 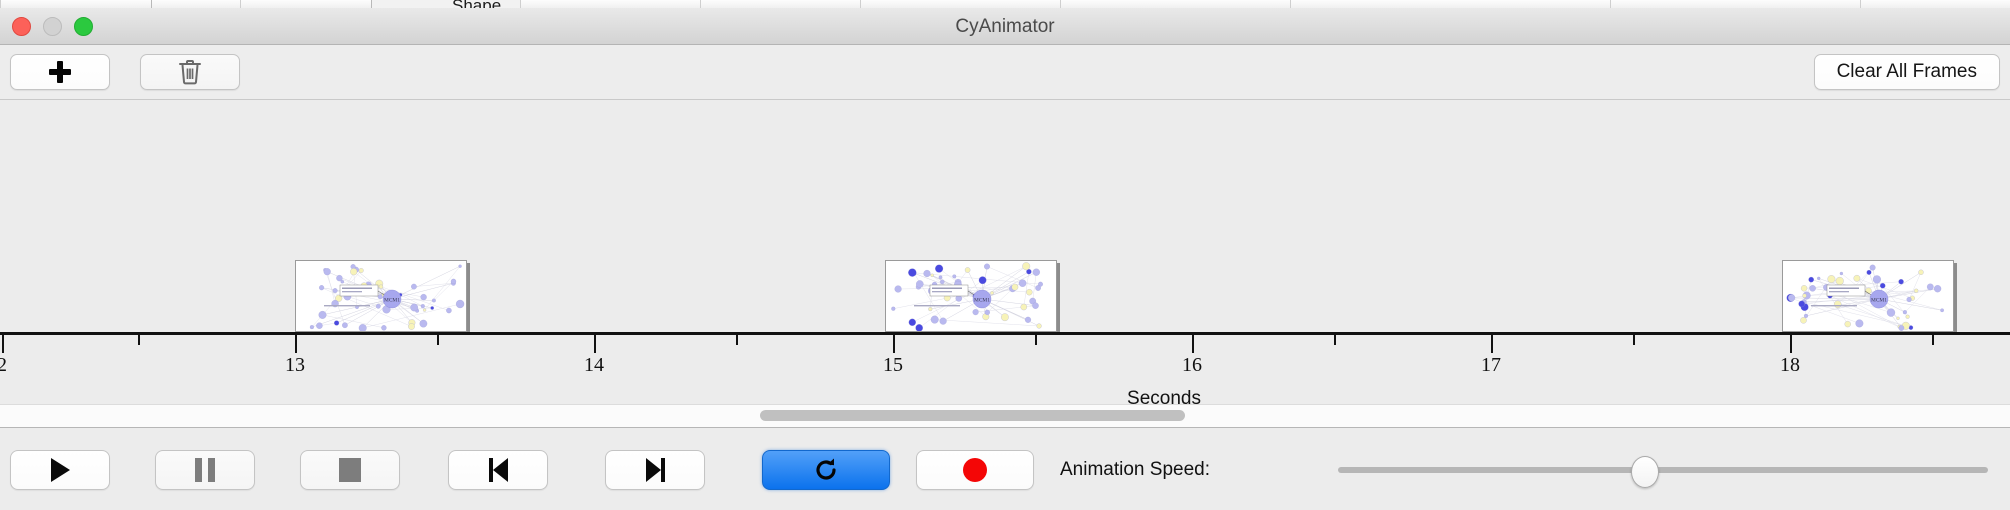 I want to click on record-icon, so click(x=975, y=470).